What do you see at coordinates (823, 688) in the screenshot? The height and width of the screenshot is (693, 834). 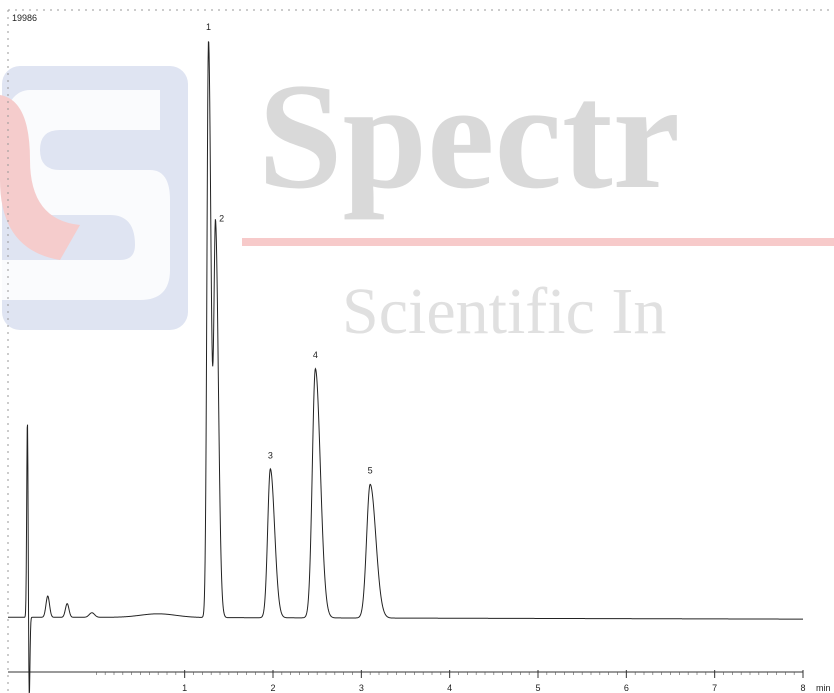 I see `x-axis-unit: min` at bounding box center [823, 688].